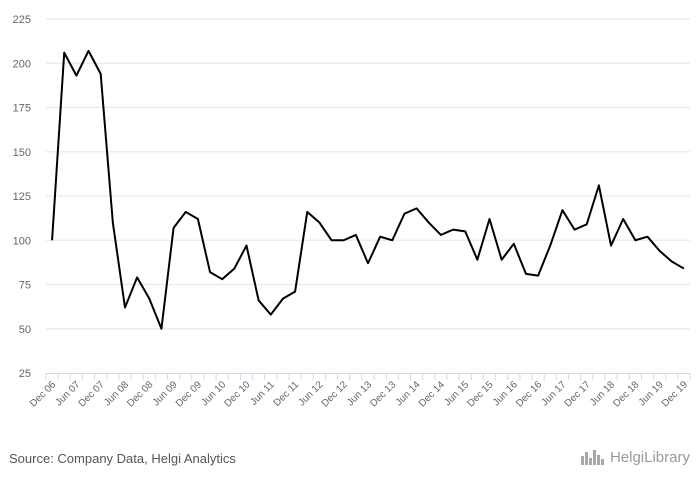 The height and width of the screenshot is (483, 700). What do you see at coordinates (22, 241) in the screenshot?
I see `y-tick-label: 100` at bounding box center [22, 241].